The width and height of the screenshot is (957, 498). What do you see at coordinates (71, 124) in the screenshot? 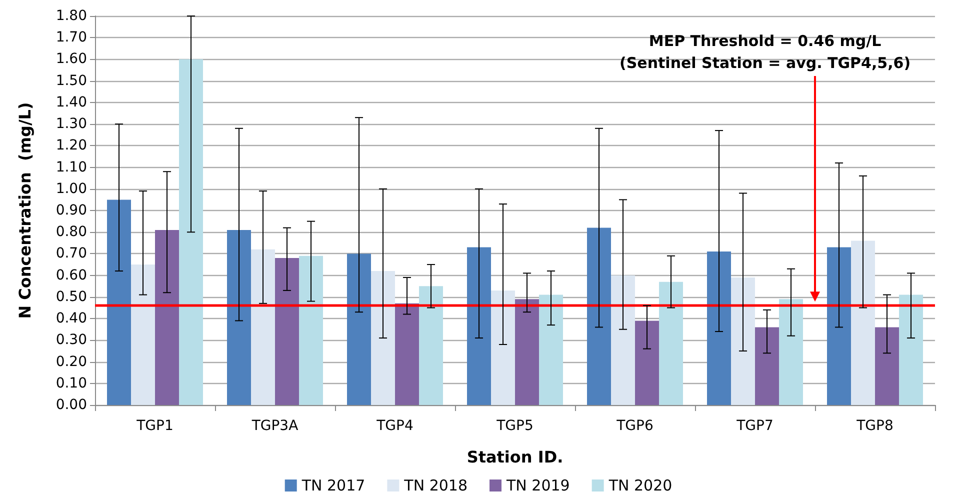
I see `y-tick-label: 1.30` at bounding box center [71, 124].